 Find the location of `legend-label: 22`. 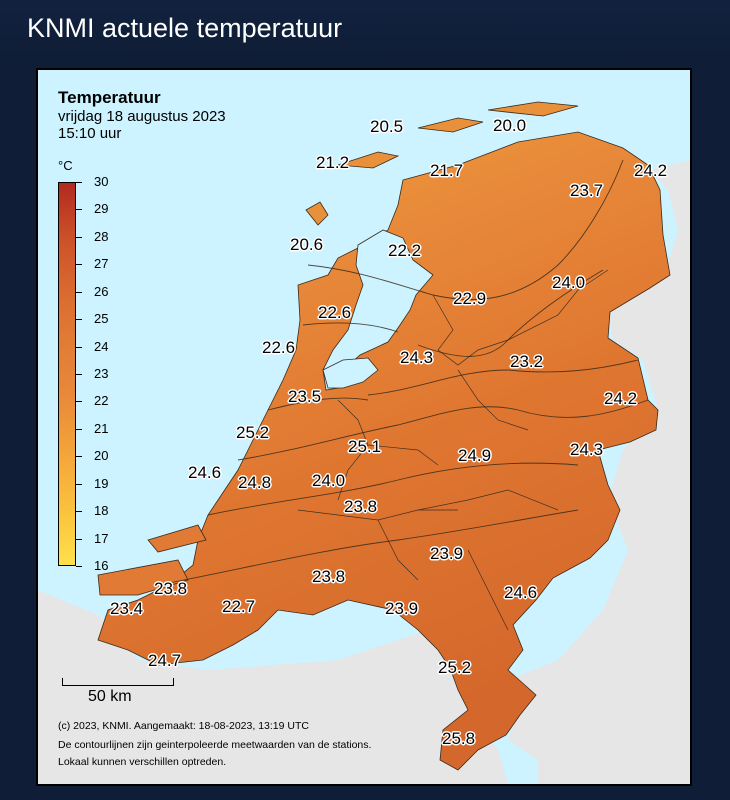

legend-label: 22 is located at coordinates (101, 401).